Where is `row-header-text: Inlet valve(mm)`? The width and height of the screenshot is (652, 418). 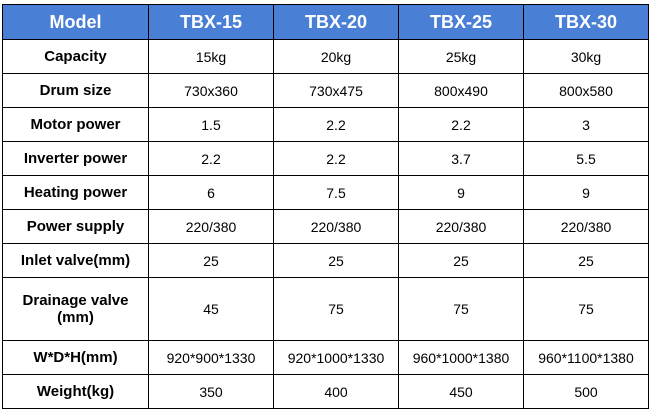 row-header-text: Inlet valve(mm) is located at coordinates (75, 260).